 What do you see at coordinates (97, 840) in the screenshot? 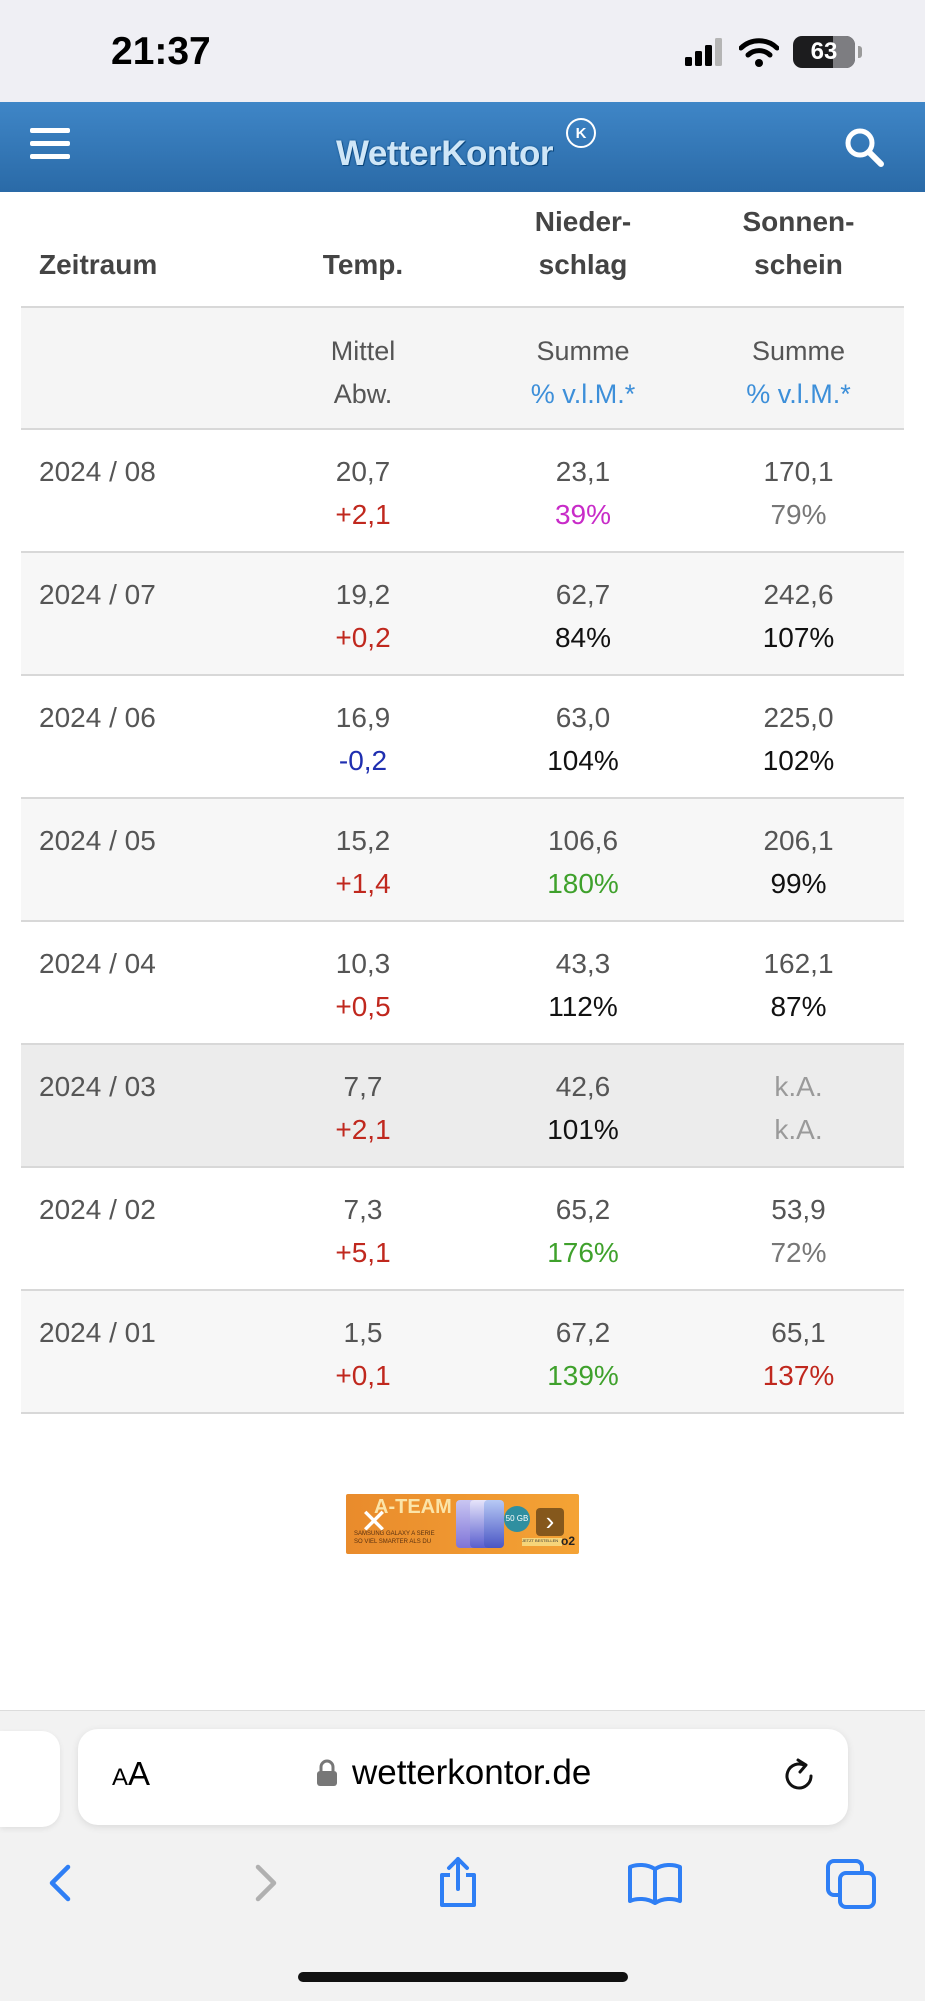
I see `period-cell: 2024 / 05` at bounding box center [97, 840].